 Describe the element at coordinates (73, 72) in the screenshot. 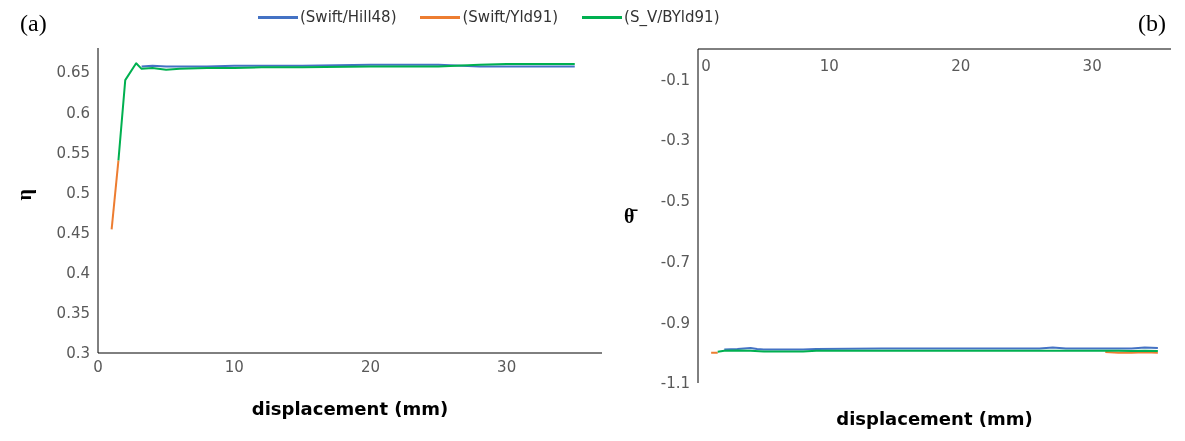

I see `y-tick-label: 0.65` at that location.